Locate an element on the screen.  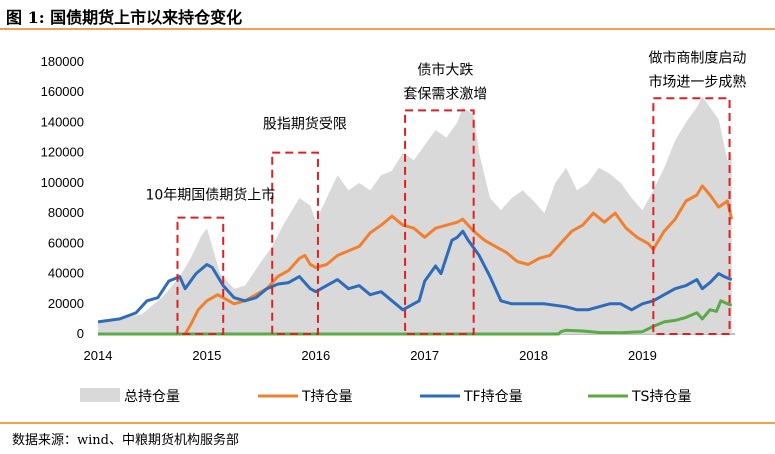
y-tick-label: 40000 is located at coordinates (66, 273).